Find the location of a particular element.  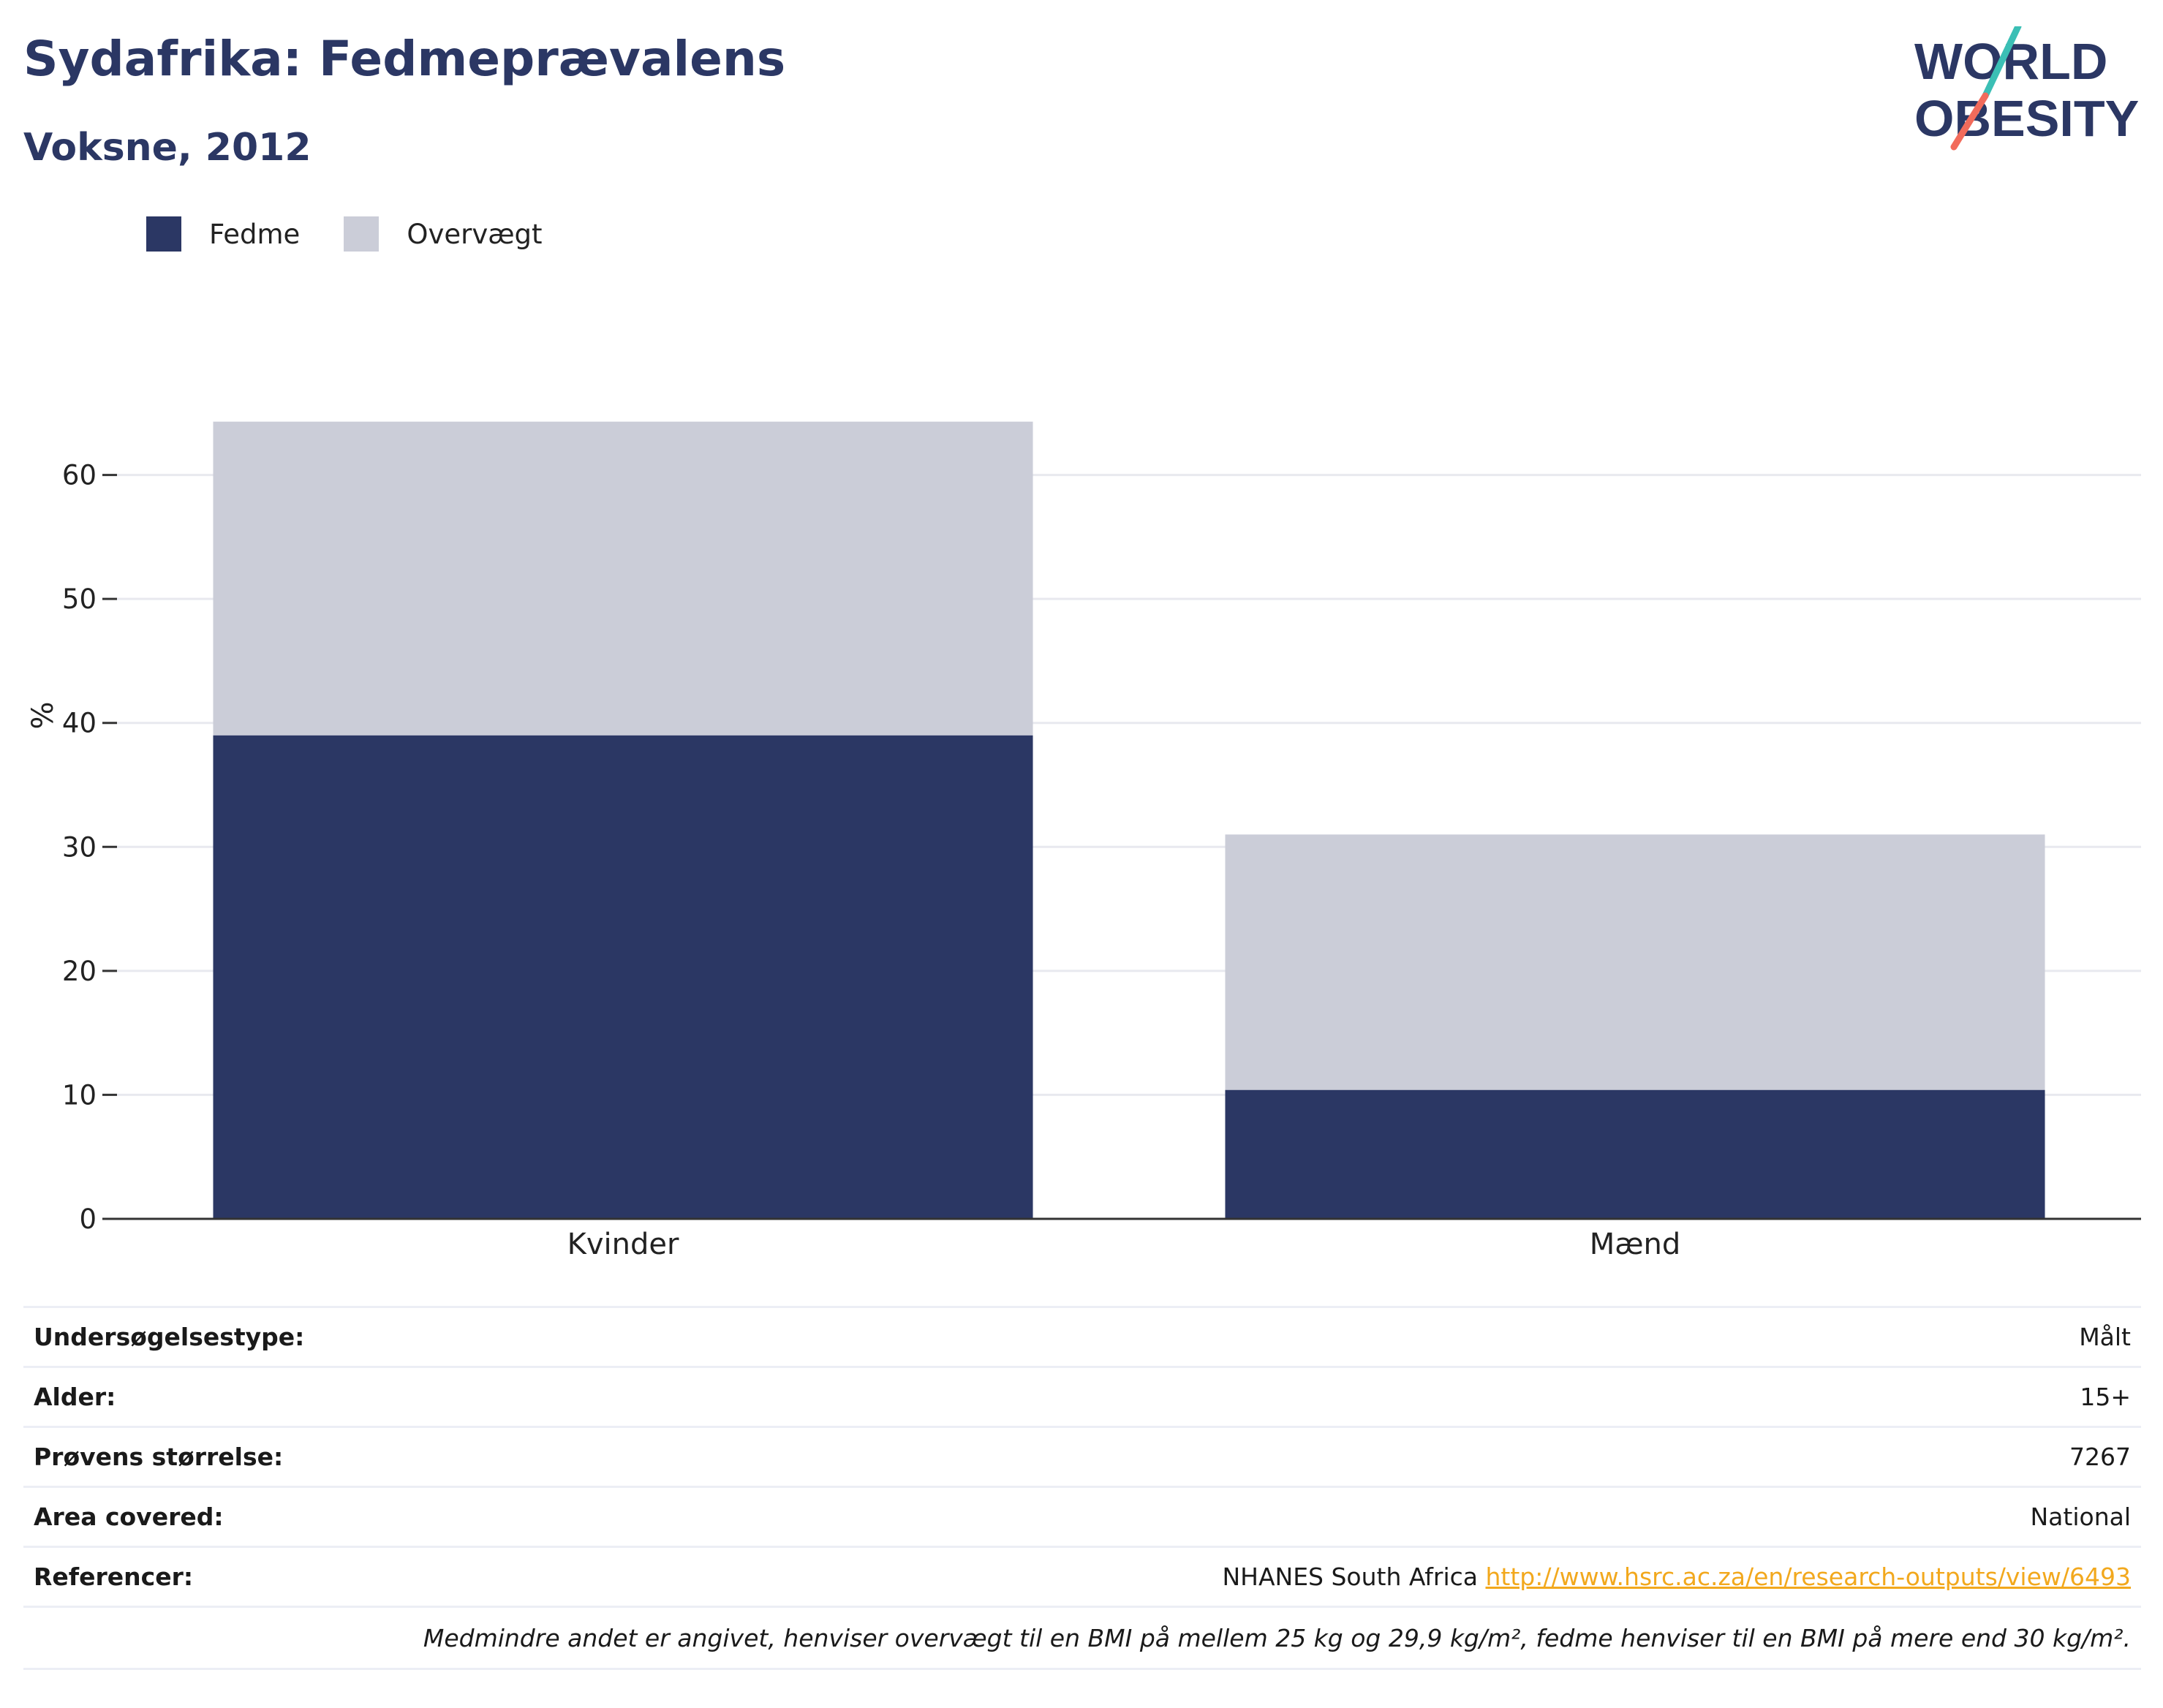

y-tick-label: 10 is located at coordinates (80, 1095).